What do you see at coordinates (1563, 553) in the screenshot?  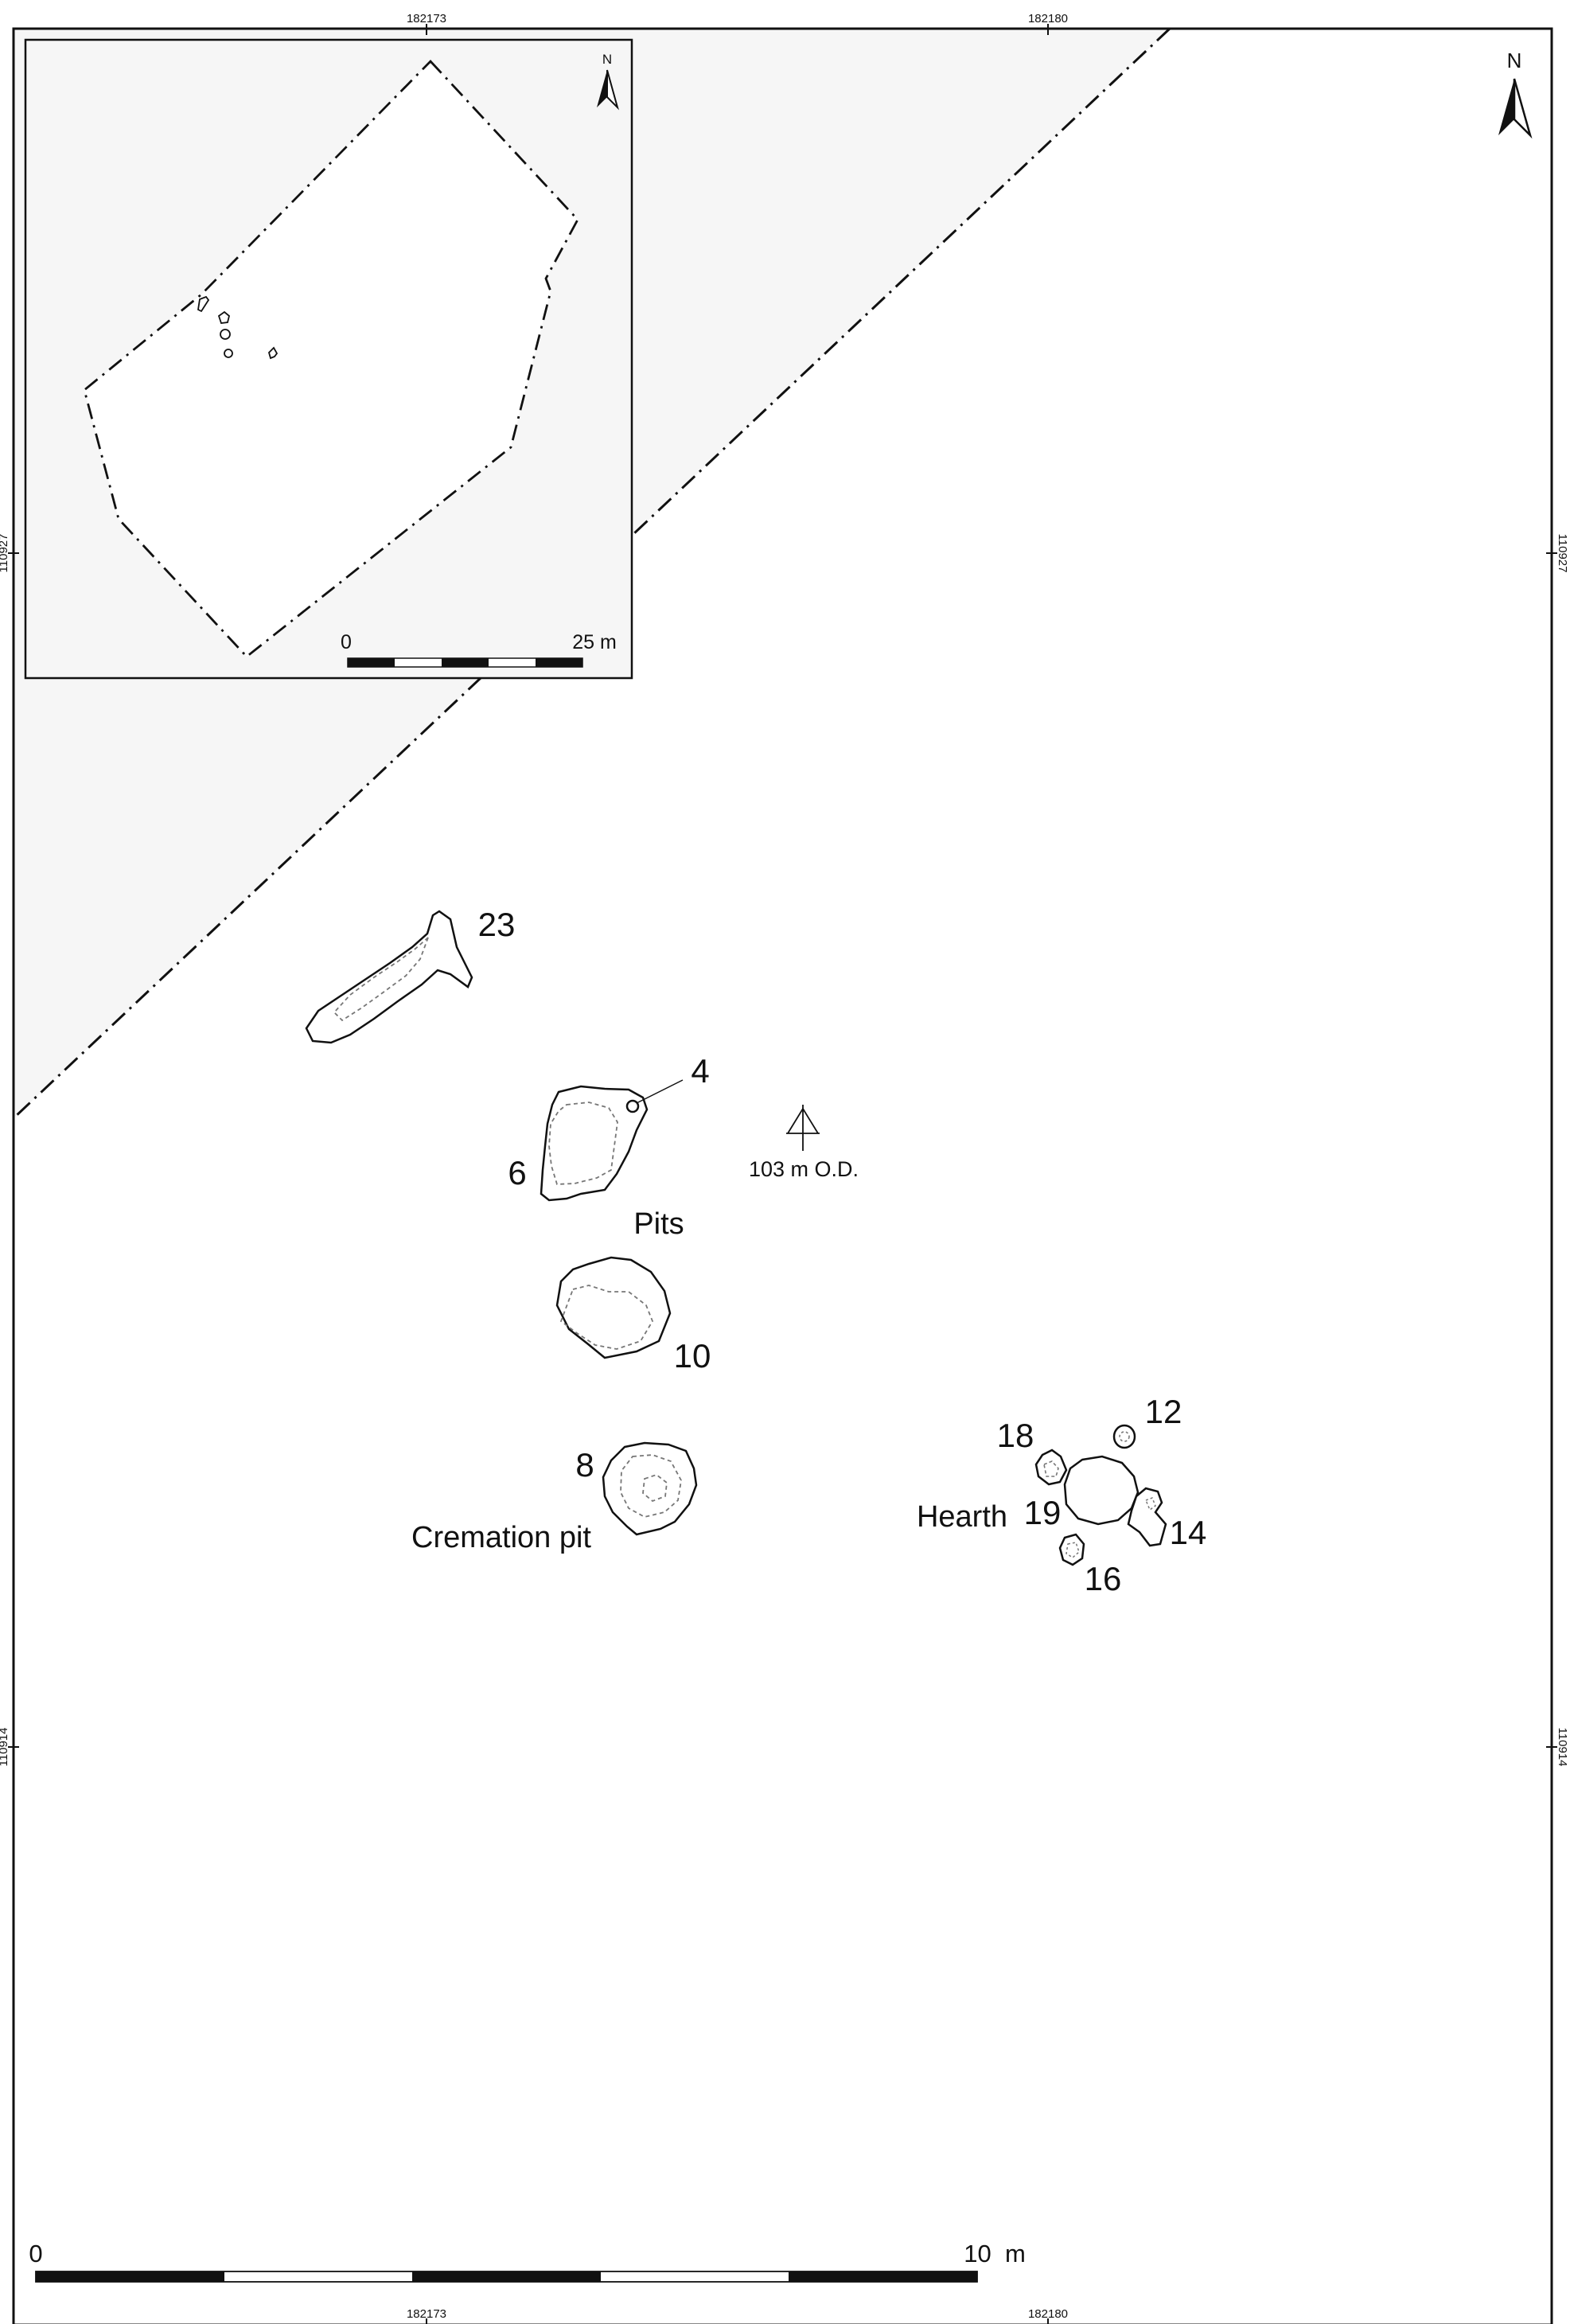 I see `northing-label-right-a: 110927` at bounding box center [1563, 553].